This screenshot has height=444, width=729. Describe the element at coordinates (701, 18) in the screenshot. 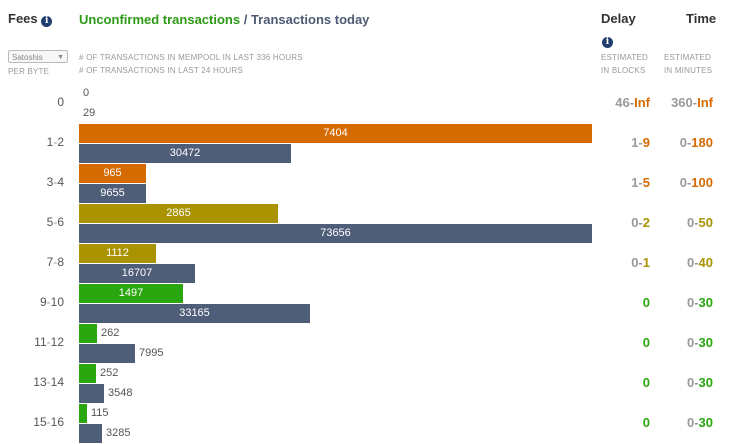

I see `time-header: Time` at that location.